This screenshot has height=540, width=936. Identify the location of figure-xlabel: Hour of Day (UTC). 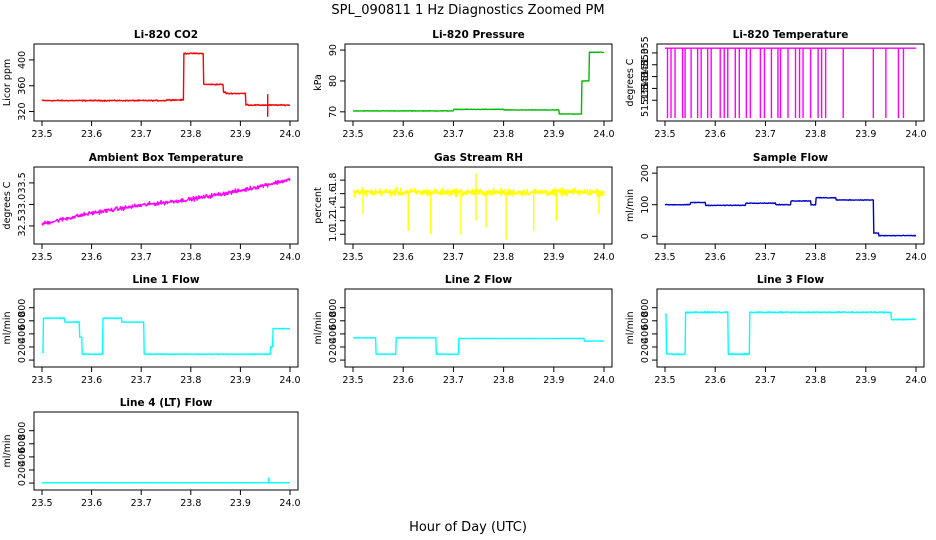
(468, 527).